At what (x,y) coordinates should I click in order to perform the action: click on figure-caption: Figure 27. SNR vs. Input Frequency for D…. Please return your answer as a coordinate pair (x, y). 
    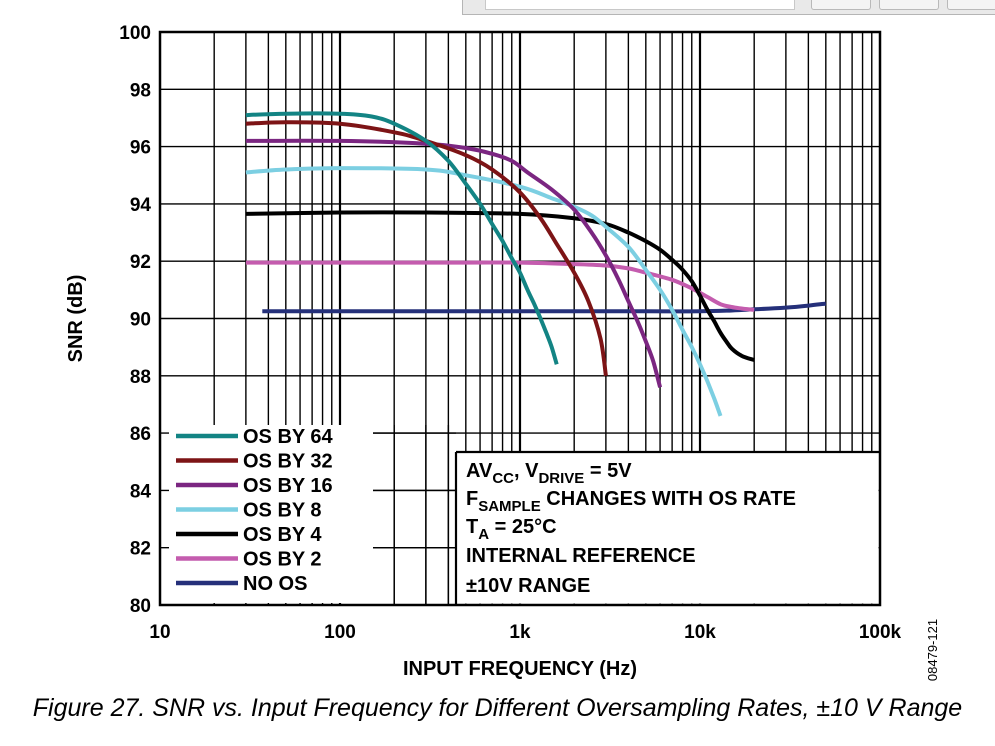
    Looking at the image, I should click on (497, 708).